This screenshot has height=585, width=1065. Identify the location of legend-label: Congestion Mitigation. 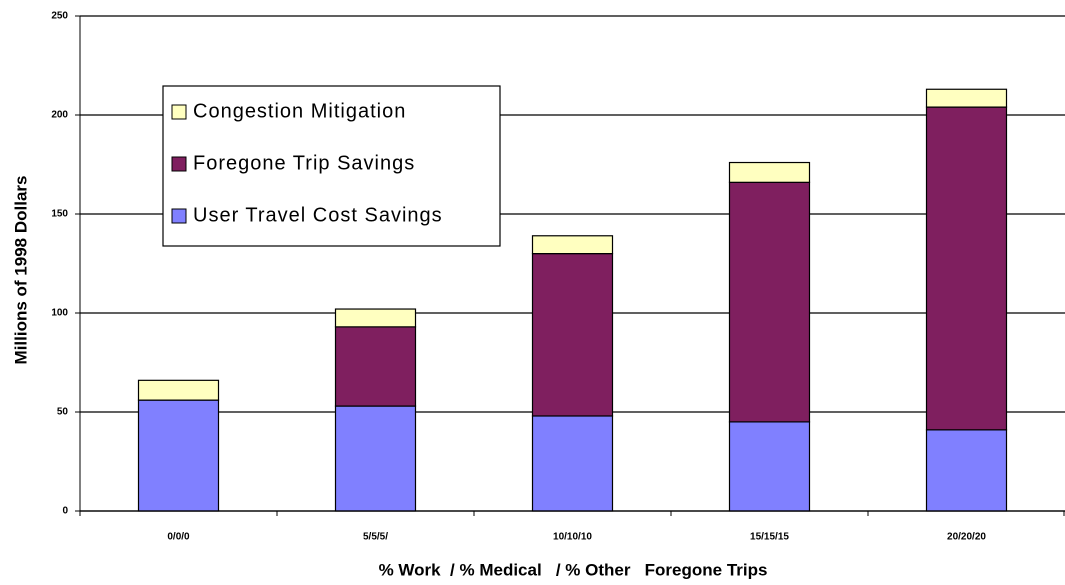
(299, 111).